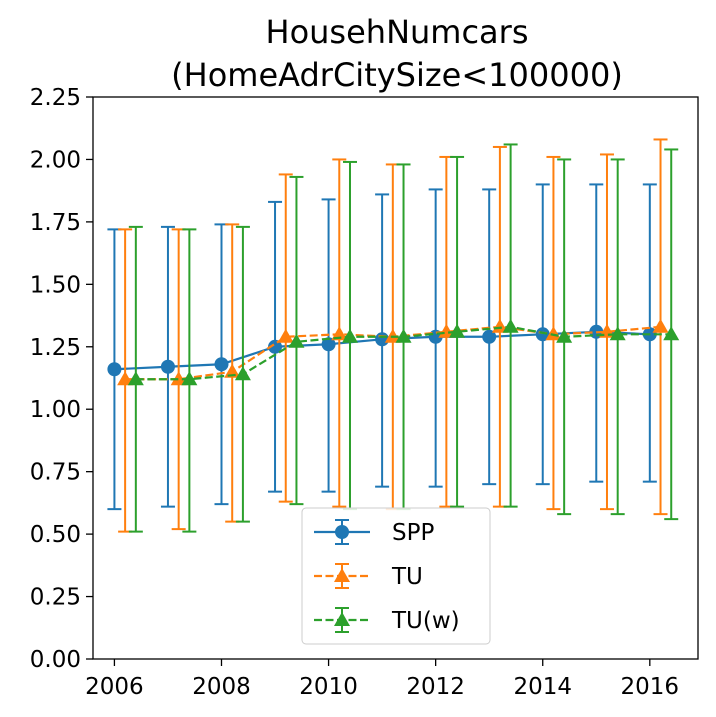 This screenshot has width=716, height=717. What do you see at coordinates (328, 687) in the screenshot?
I see `x-tick-label: 2010` at bounding box center [328, 687].